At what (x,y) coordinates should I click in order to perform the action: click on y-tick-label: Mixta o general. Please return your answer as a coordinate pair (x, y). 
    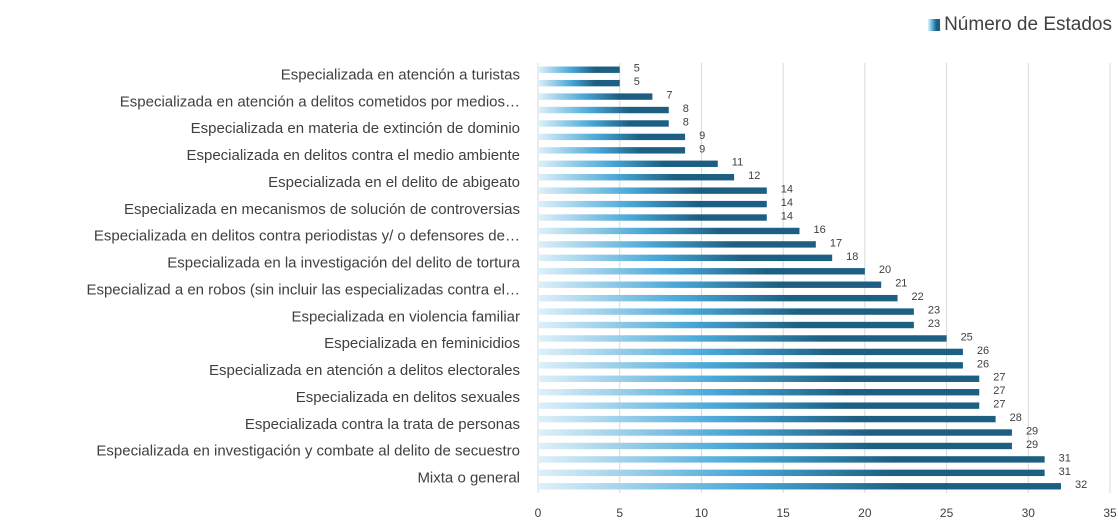
    Looking at the image, I should click on (468, 478).